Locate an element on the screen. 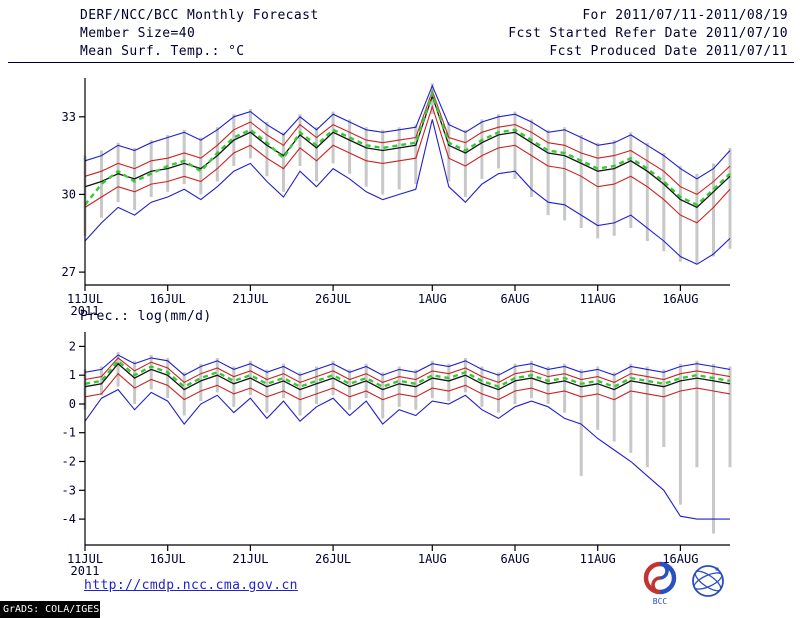  lower-quartile-line is located at coordinates (407, 386).